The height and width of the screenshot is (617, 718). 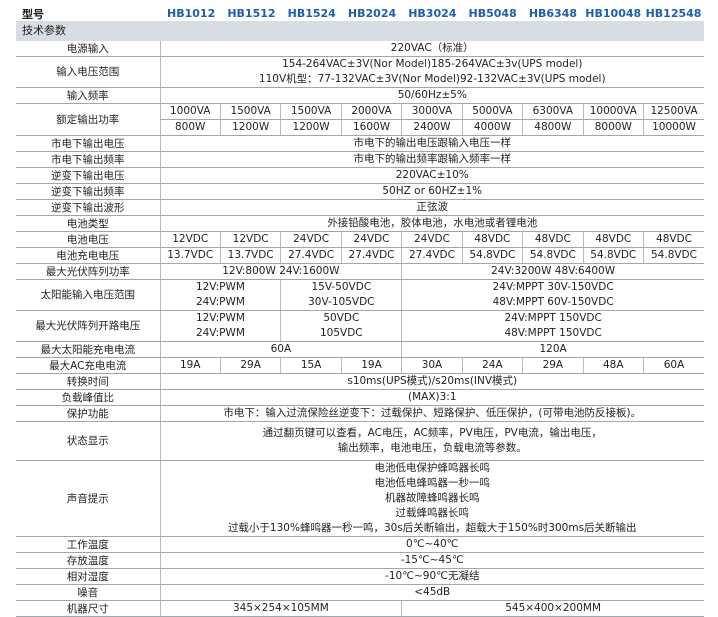 I want to click on spec-value: 12V:PWM 24V:PWM, so click(x=220, y=295).